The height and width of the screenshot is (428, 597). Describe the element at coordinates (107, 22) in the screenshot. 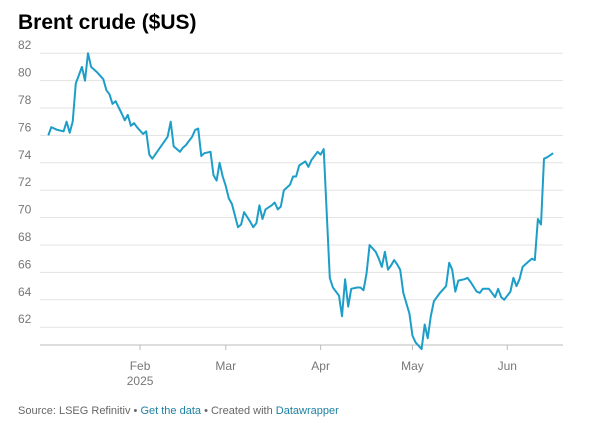

I see `chart-title: Brent crude ($US)` at that location.